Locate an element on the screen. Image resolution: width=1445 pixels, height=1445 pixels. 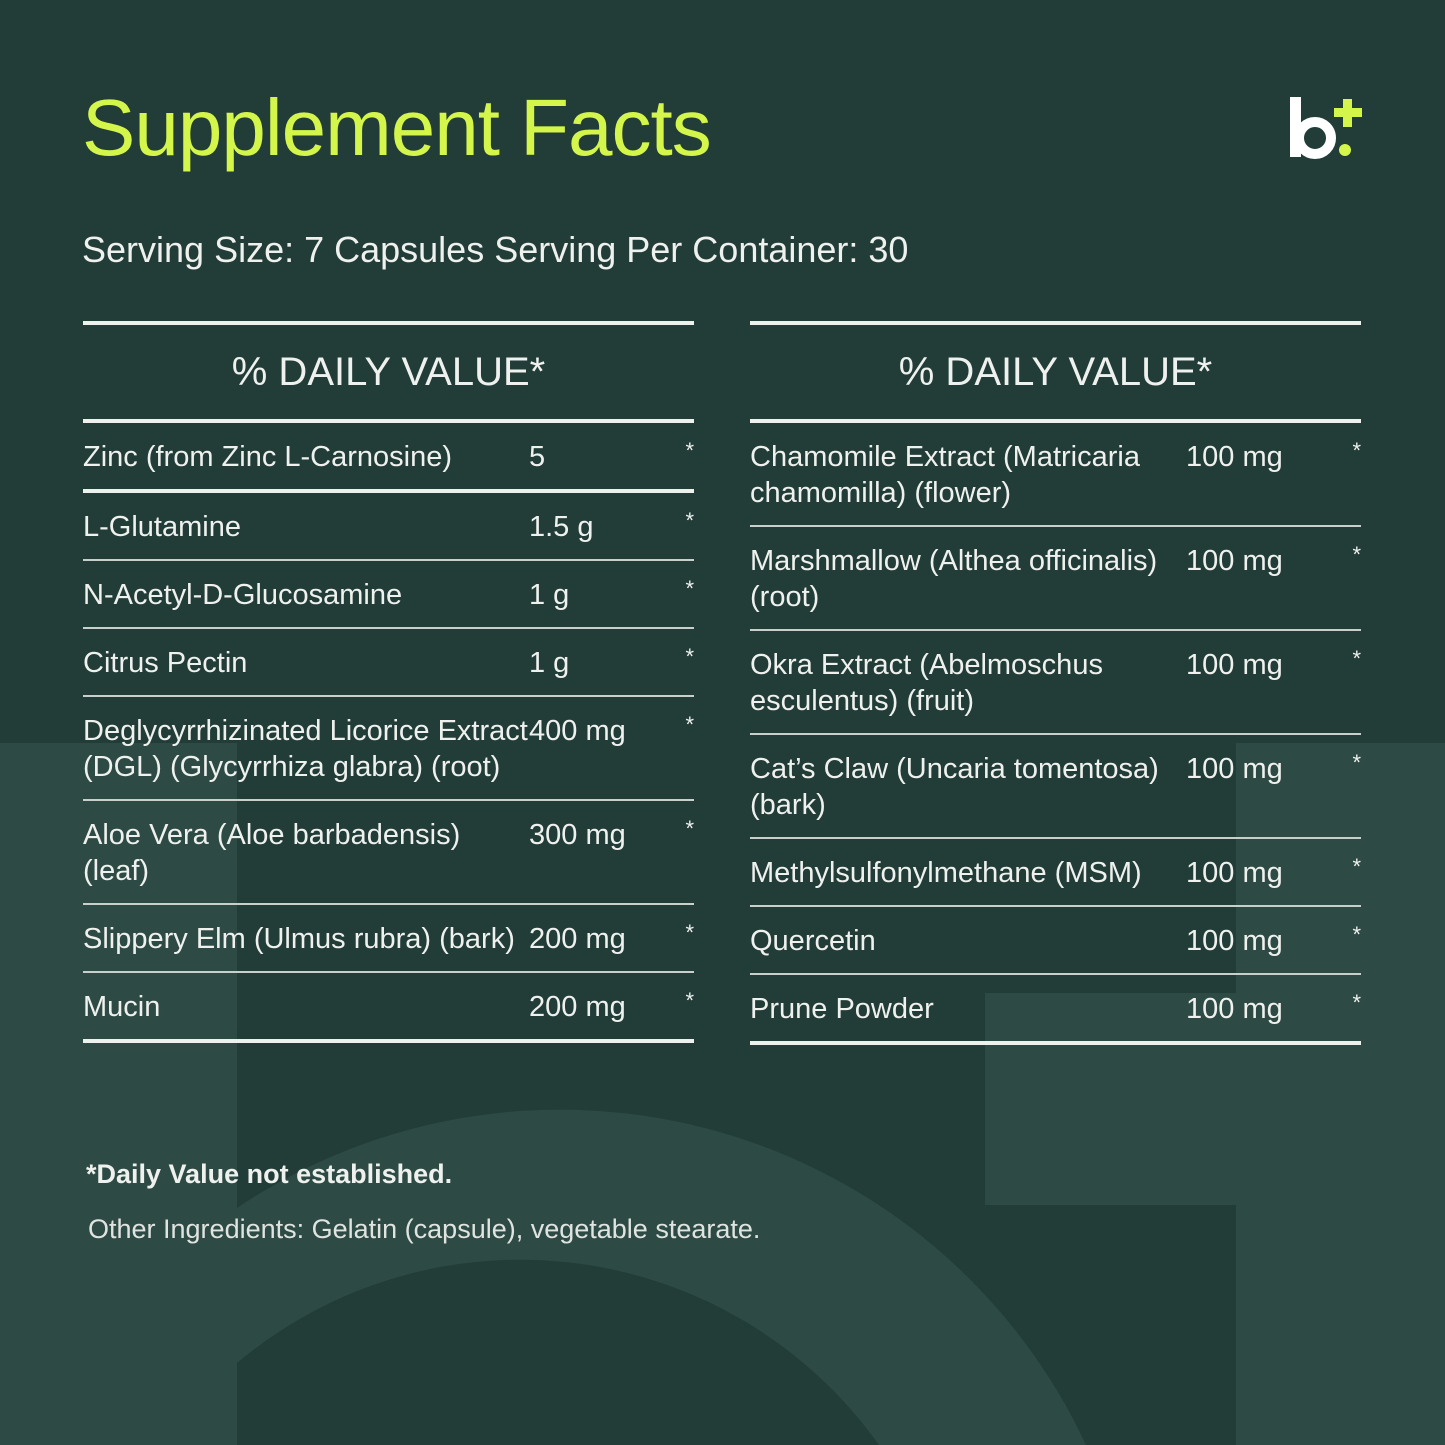
table-row: N-Acetyl-D-Glucosamine 1 g * is located at coordinates (388, 595).